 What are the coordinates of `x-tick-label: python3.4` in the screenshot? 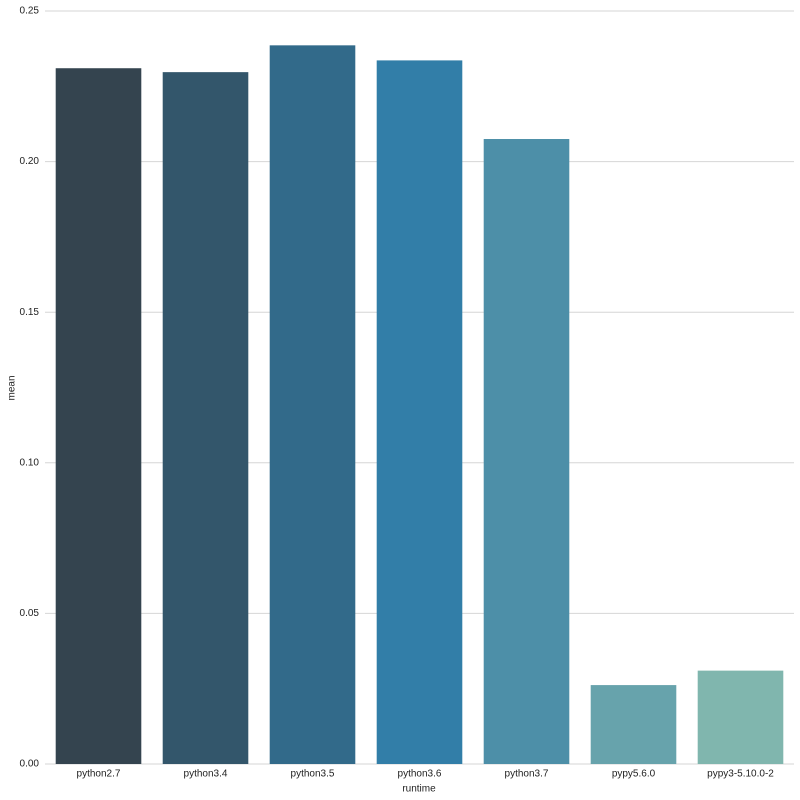 It's located at (206, 774).